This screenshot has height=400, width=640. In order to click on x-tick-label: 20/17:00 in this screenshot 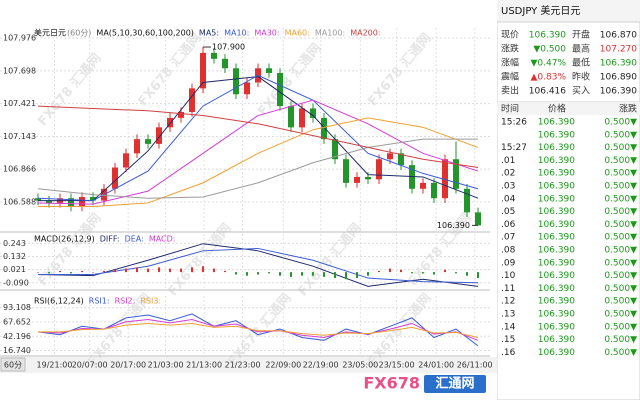, I will do `click(128, 365)`.